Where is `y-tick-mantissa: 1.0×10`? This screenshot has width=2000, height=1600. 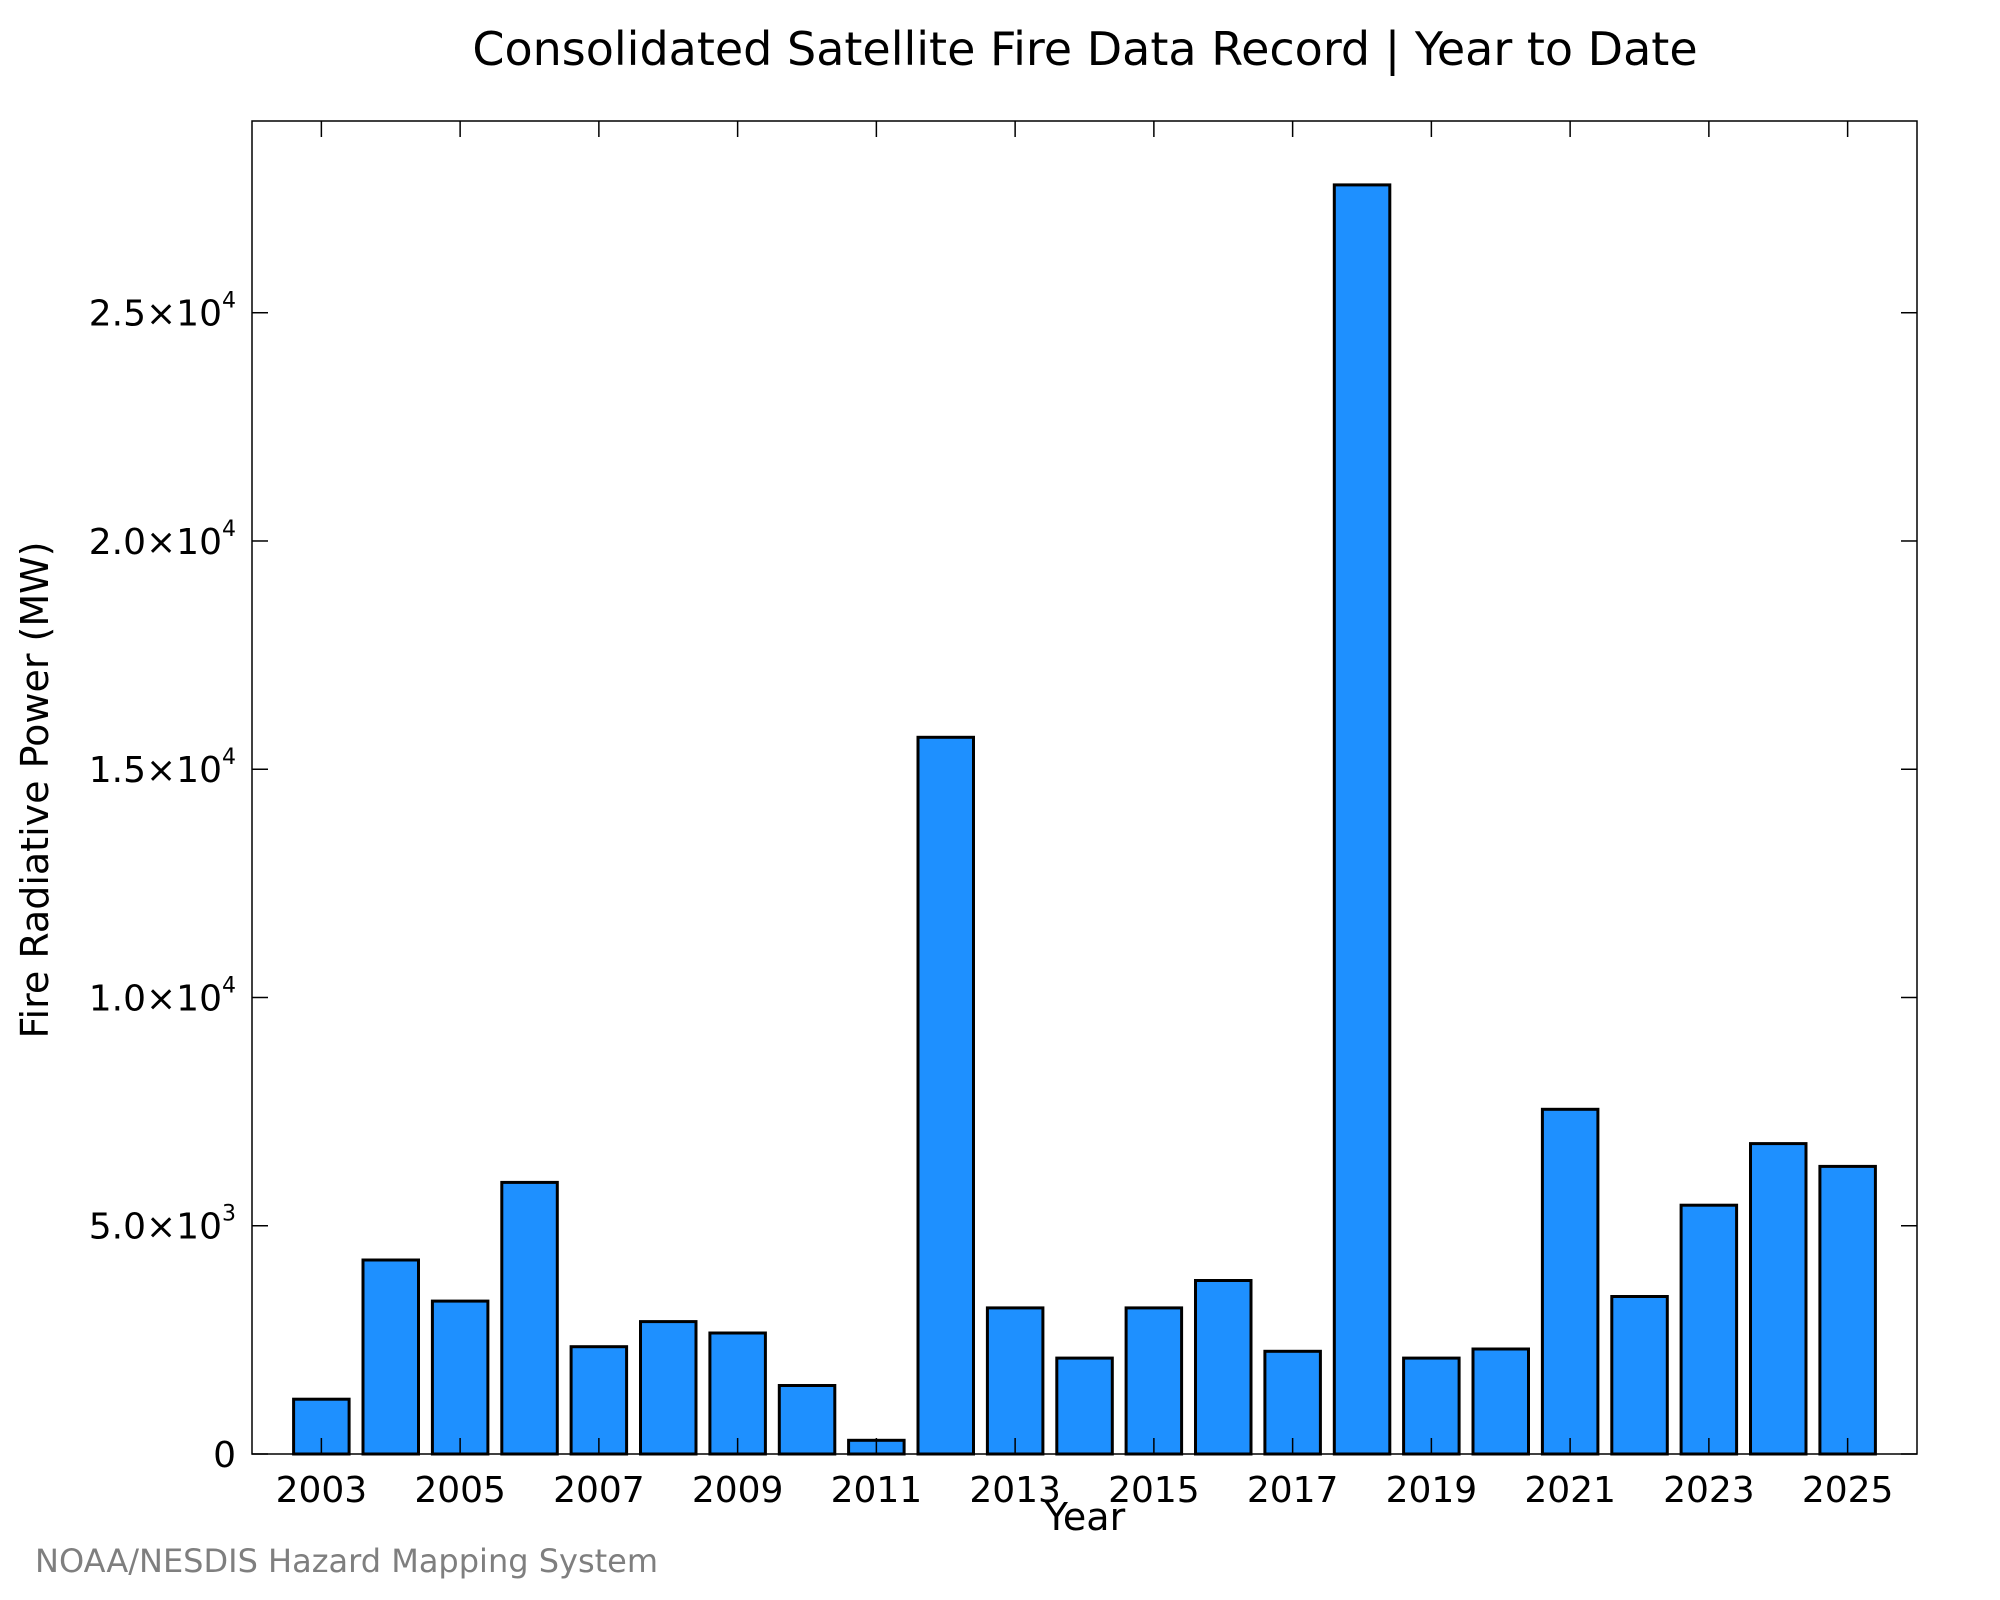 y-tick-mantissa: 1.0×10 is located at coordinates (155, 998).